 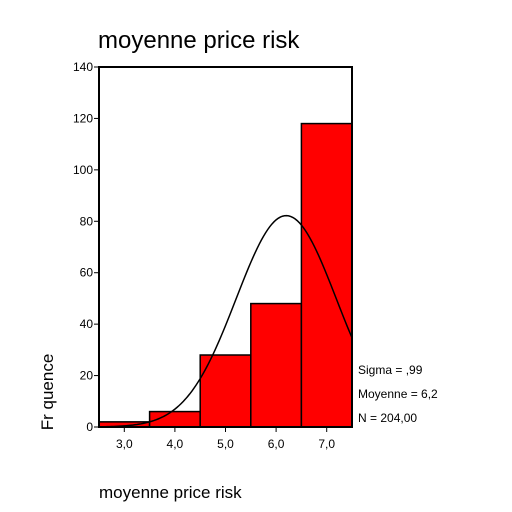 I want to click on y-axis: 0 20 40 60 80 100 120 140, so click(x=86, y=247).